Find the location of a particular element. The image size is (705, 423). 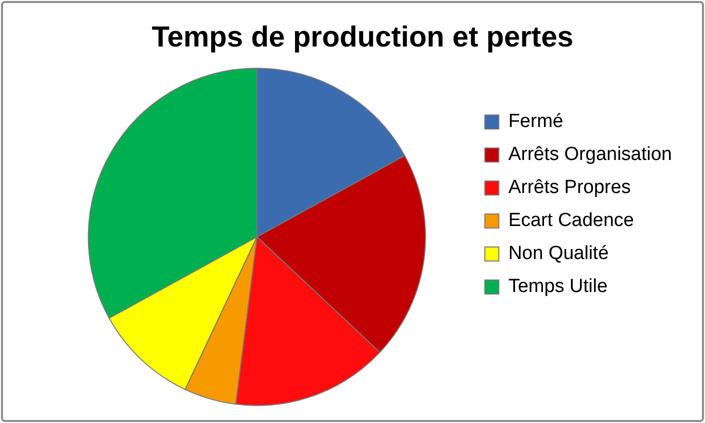

legend-label: Temps Utile is located at coordinates (558, 287).